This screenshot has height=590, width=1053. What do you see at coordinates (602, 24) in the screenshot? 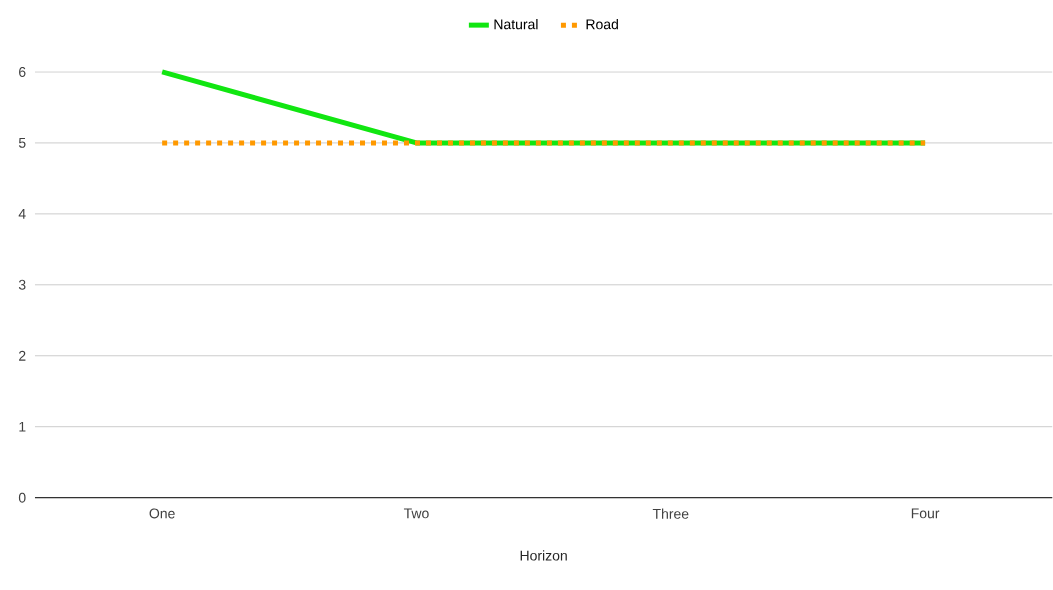
I see `legend-label: Road` at bounding box center [602, 24].